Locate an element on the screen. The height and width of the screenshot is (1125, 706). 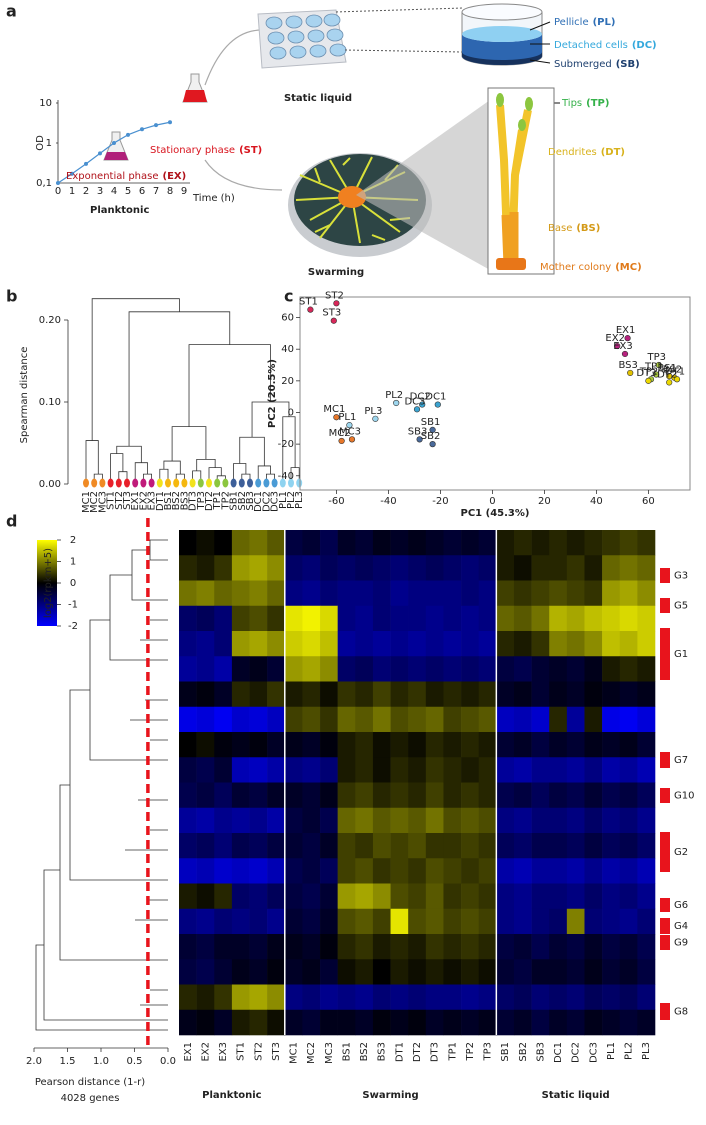
y-tick-label: 0.10 is located at coordinates (50, 402).